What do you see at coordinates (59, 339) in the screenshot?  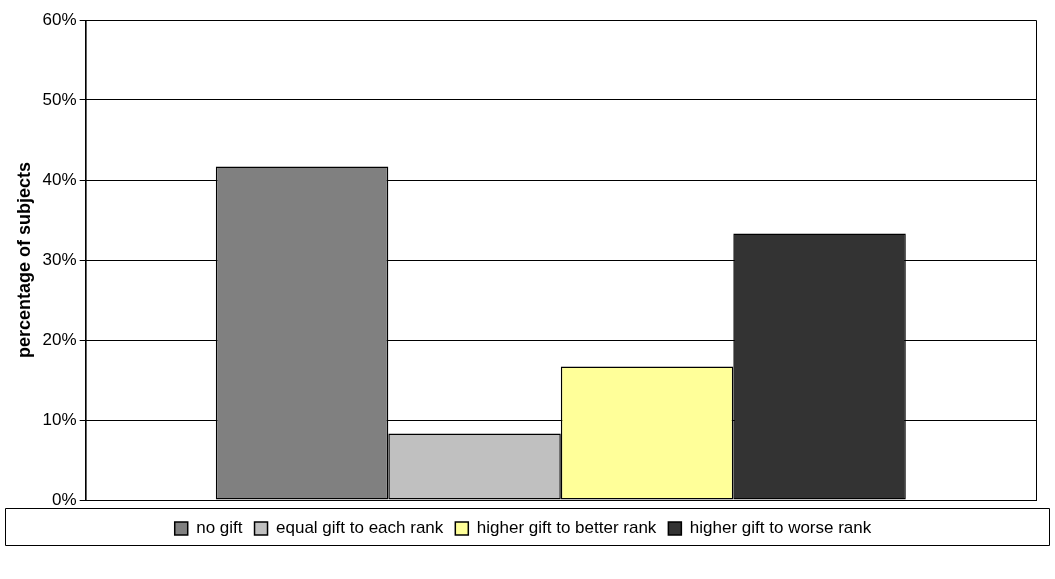 I see `y-tick-label: 20%` at bounding box center [59, 339].